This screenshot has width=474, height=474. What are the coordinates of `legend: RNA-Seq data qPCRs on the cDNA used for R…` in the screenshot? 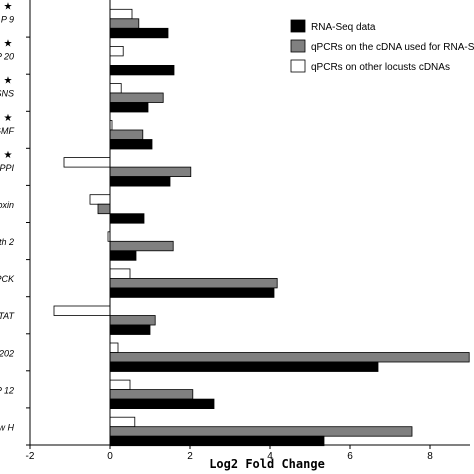 It's located at (382, 46).